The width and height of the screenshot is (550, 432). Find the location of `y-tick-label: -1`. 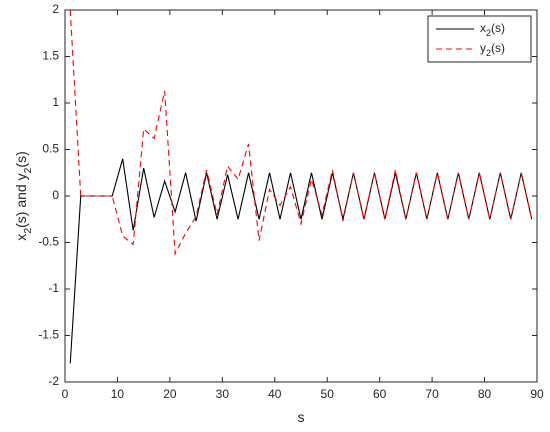

y-tick-label: -1 is located at coordinates (53, 288).